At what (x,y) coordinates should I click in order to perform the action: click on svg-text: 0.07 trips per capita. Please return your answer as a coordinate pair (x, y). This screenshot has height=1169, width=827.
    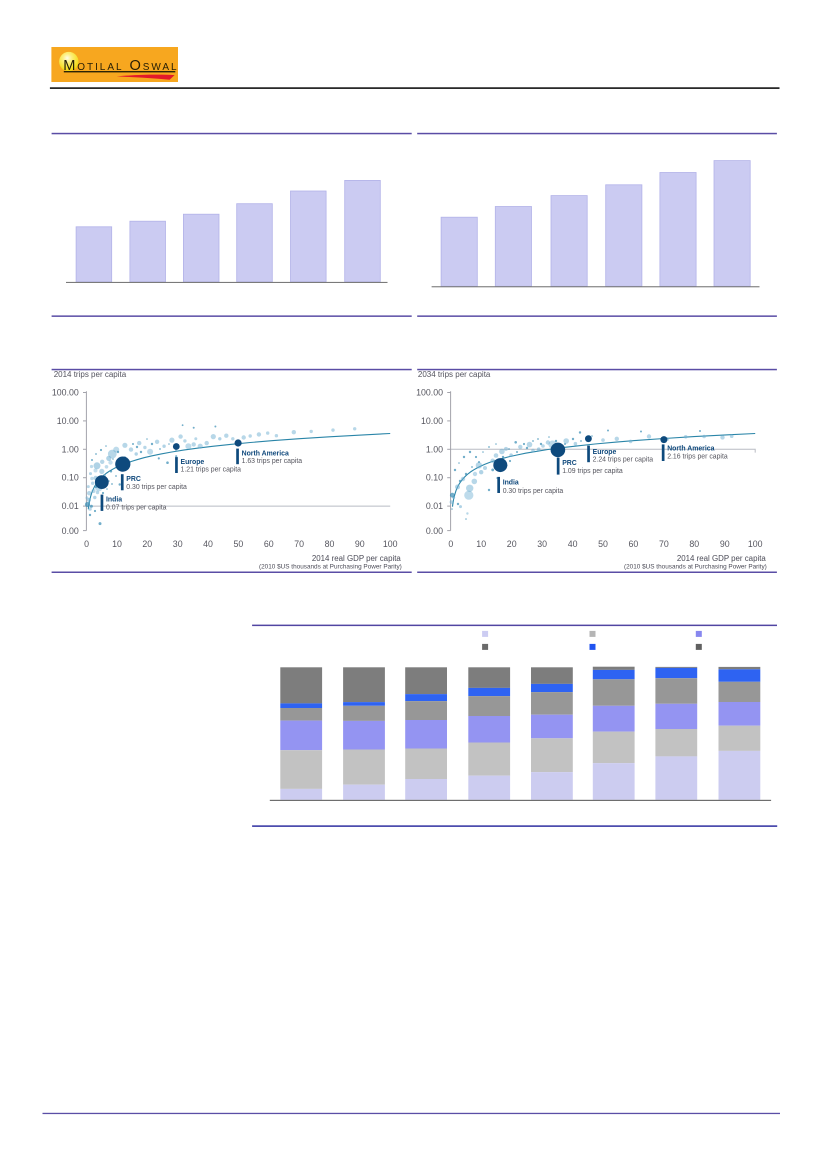
    Looking at the image, I should click on (136, 508).